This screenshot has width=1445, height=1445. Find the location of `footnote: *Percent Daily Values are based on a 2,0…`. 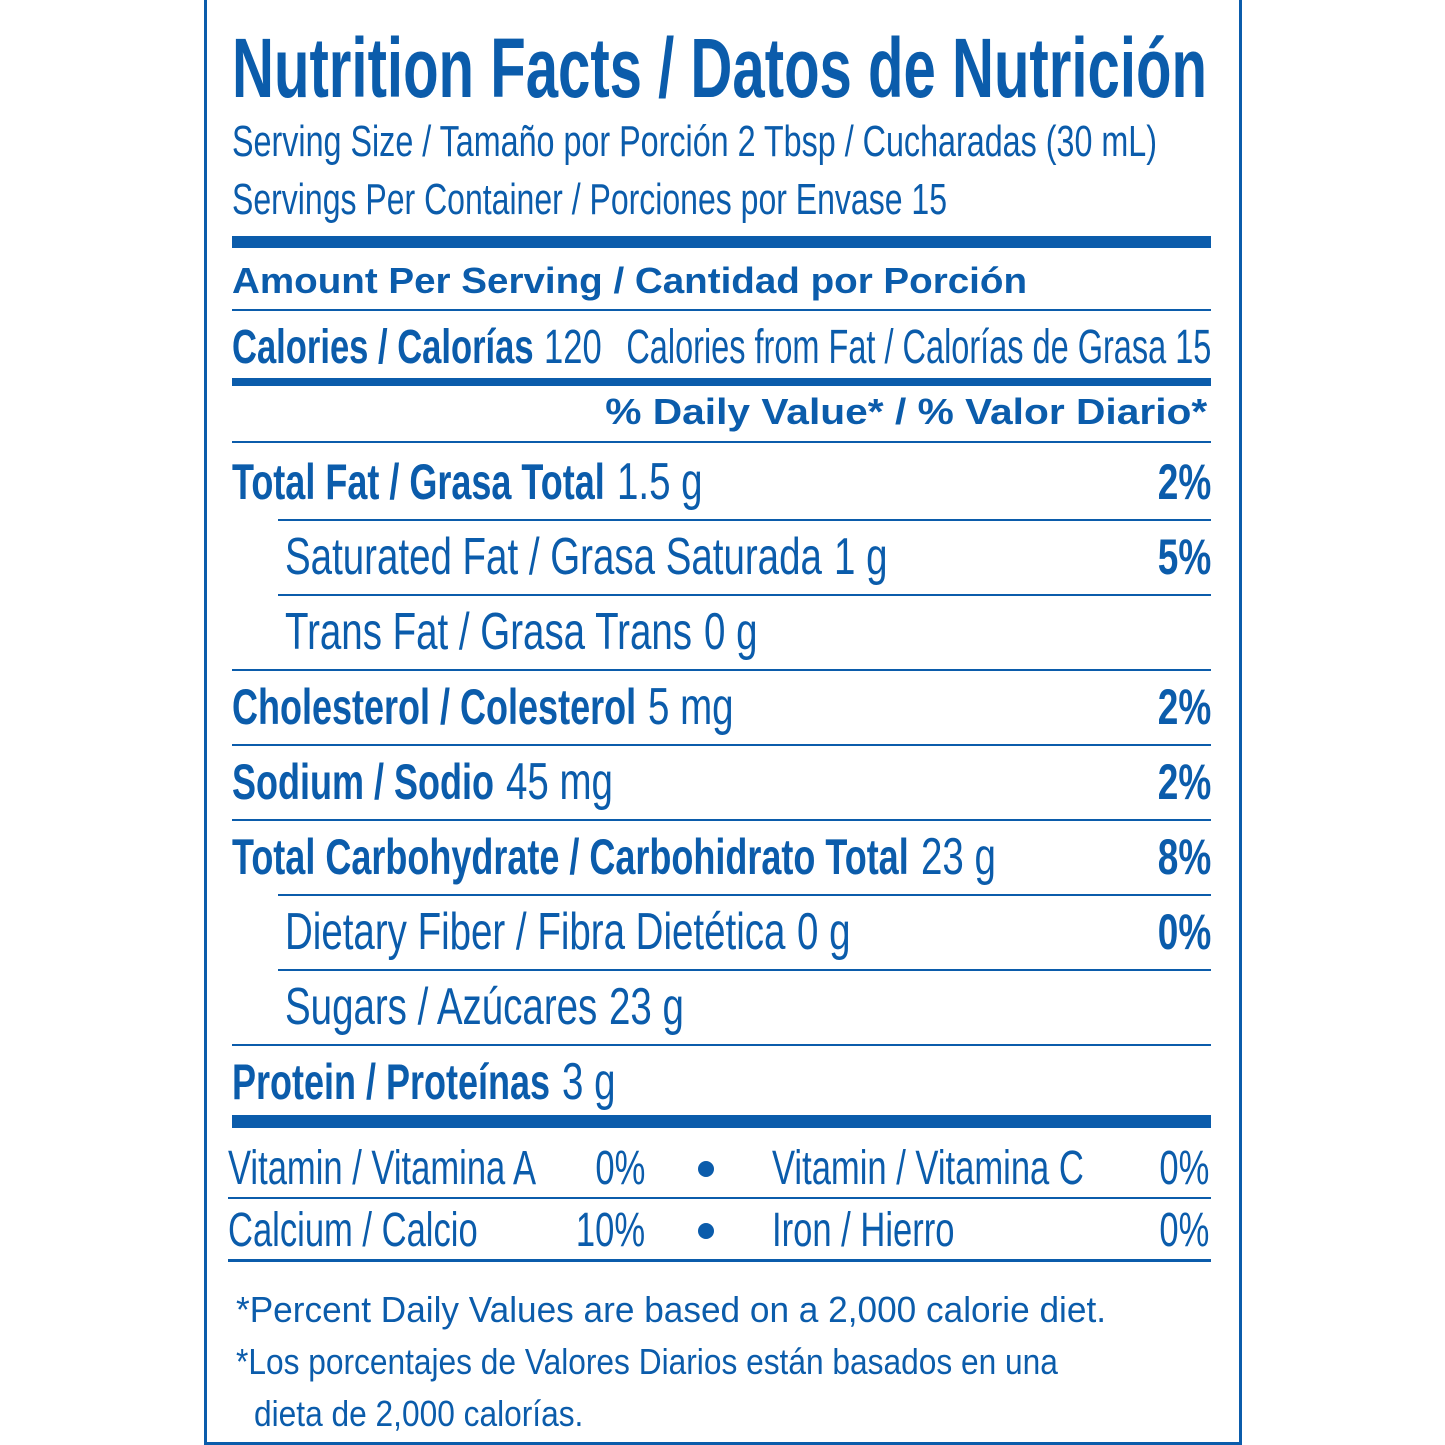

footnote: *Percent Daily Values are based on a 2,0… is located at coordinates (671, 1309).